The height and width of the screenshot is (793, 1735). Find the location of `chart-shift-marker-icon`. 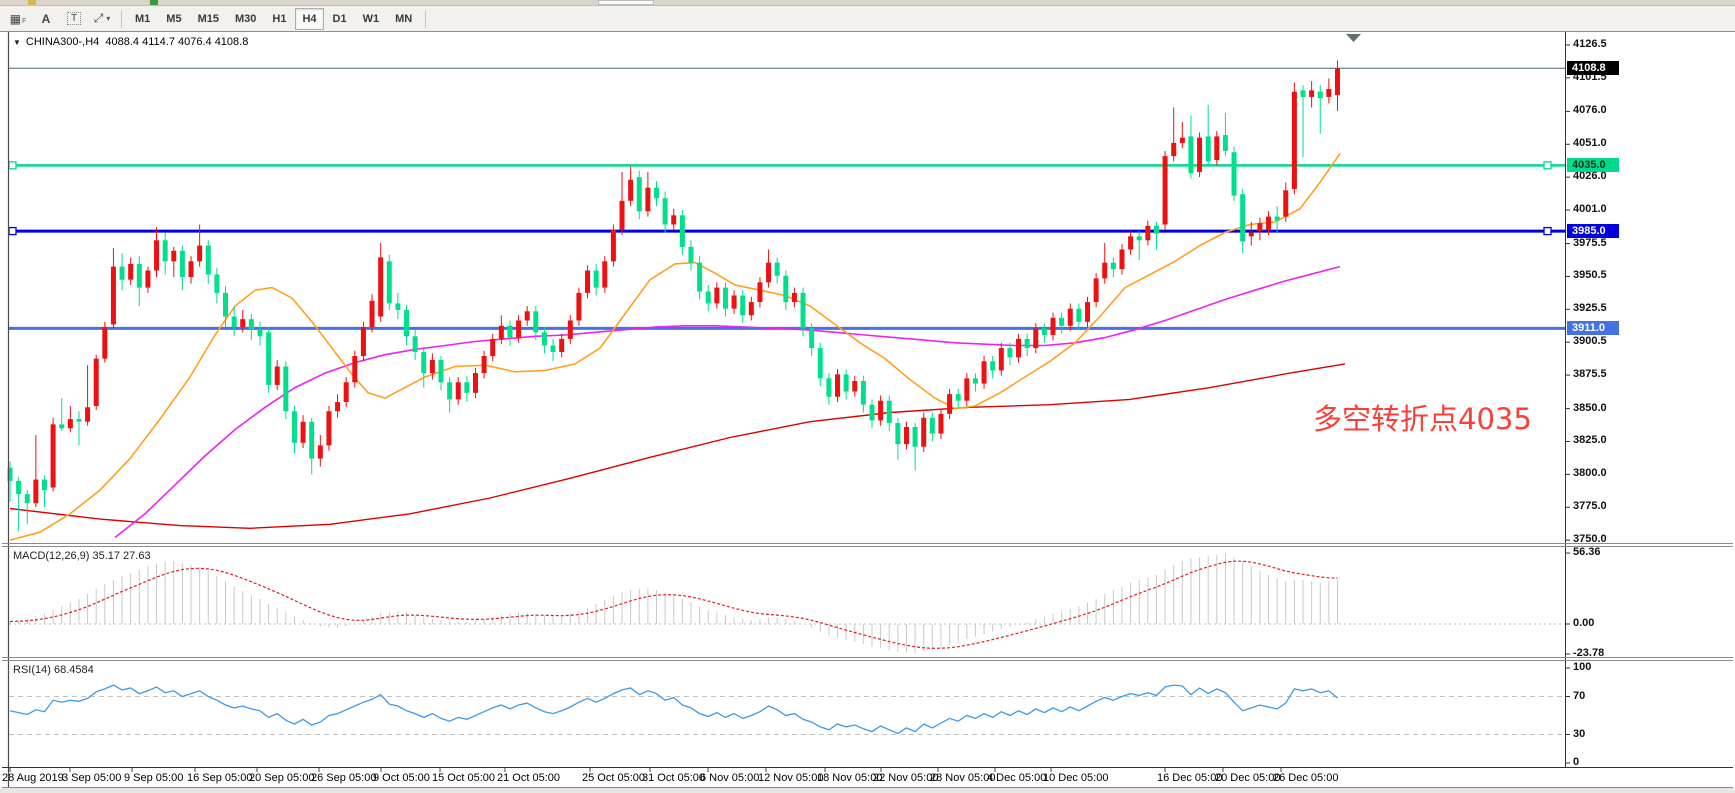

chart-shift-marker-icon is located at coordinates (1353, 38).